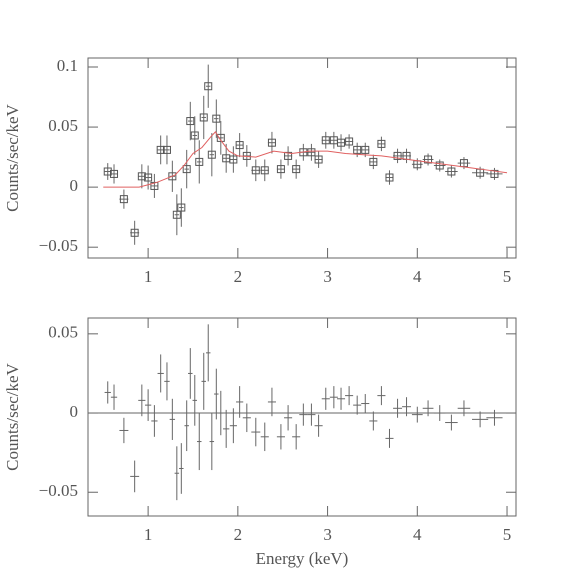 The width and height of the screenshot is (574, 574). Describe the element at coordinates (67, 65) in the screenshot. I see `y-tick-label: 0.1` at that location.